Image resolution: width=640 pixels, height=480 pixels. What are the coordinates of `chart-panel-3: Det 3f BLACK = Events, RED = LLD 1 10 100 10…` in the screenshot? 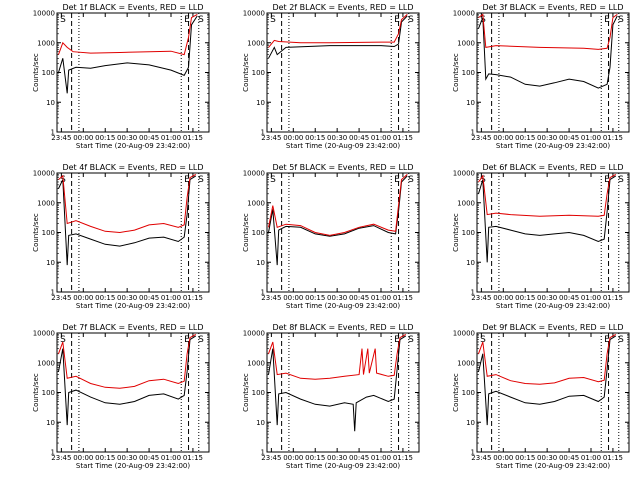 It's located at (541, 76).